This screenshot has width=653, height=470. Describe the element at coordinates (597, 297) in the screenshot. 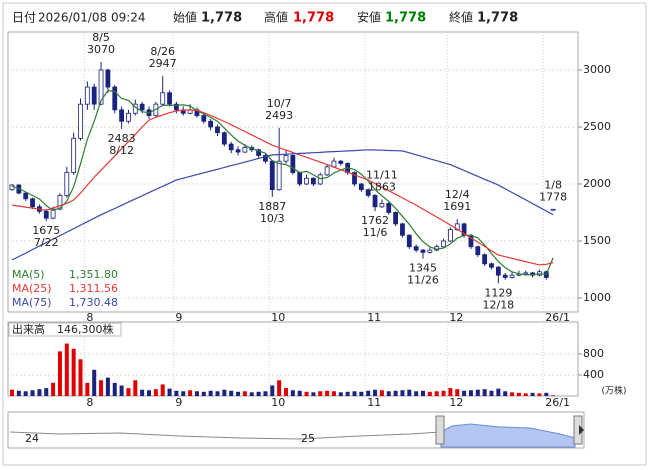

I see `y-tick-label: 1000` at that location.